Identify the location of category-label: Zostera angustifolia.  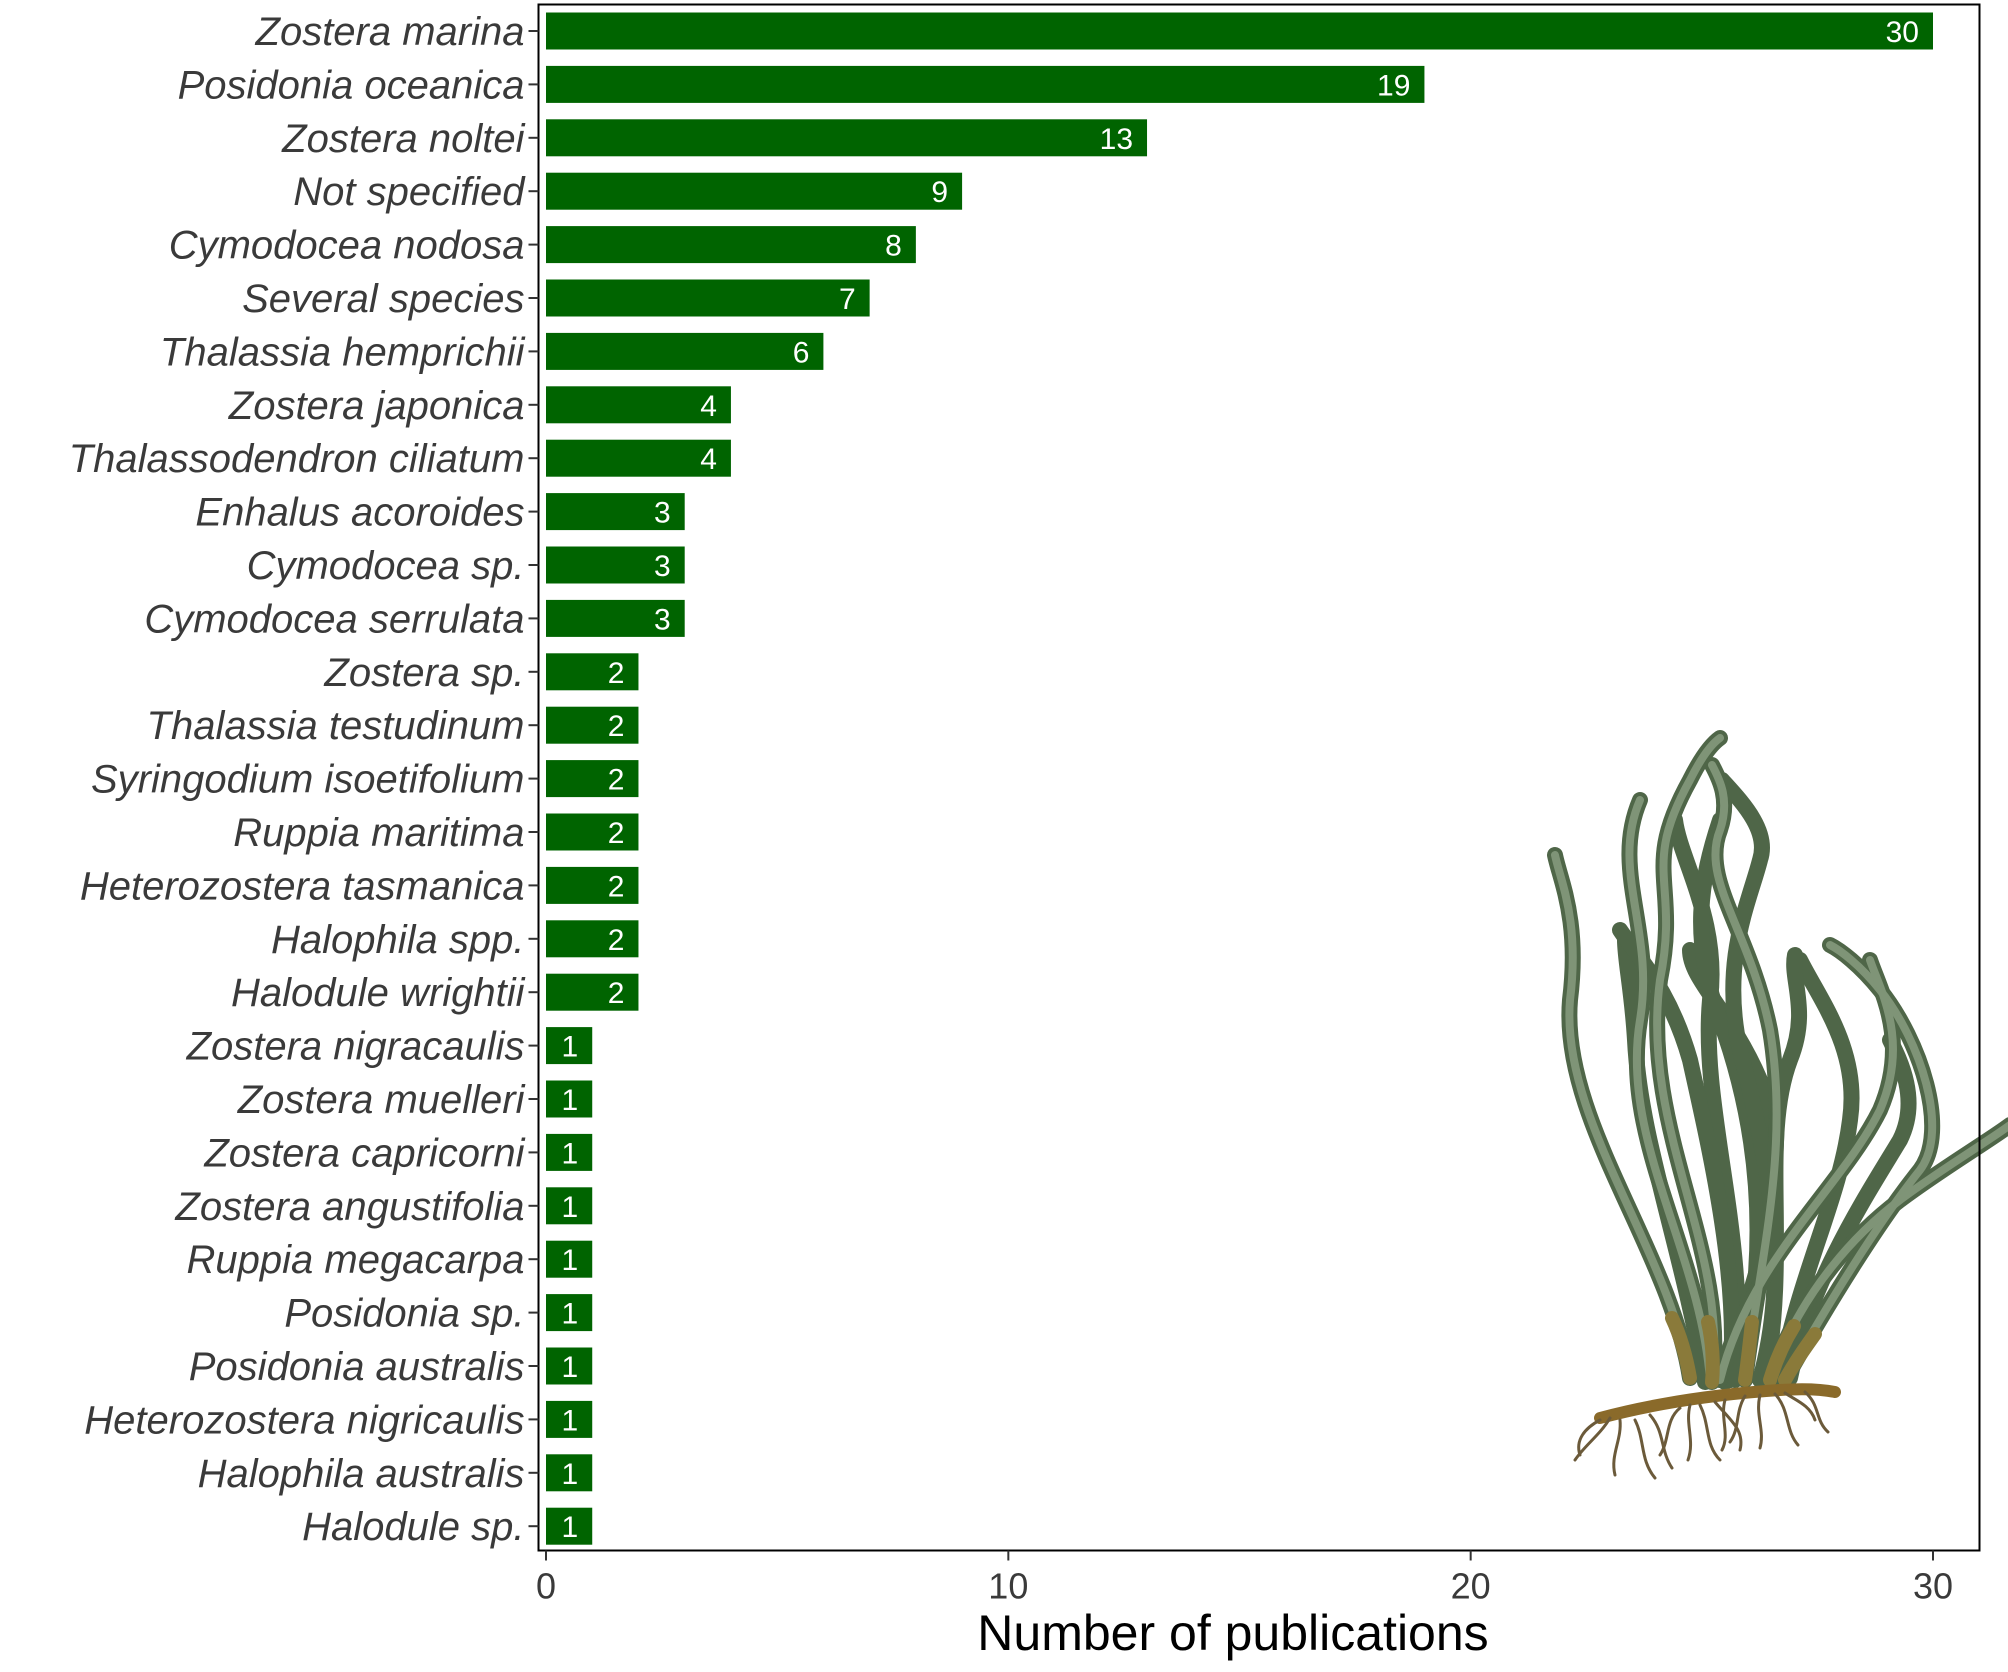
(349, 1207).